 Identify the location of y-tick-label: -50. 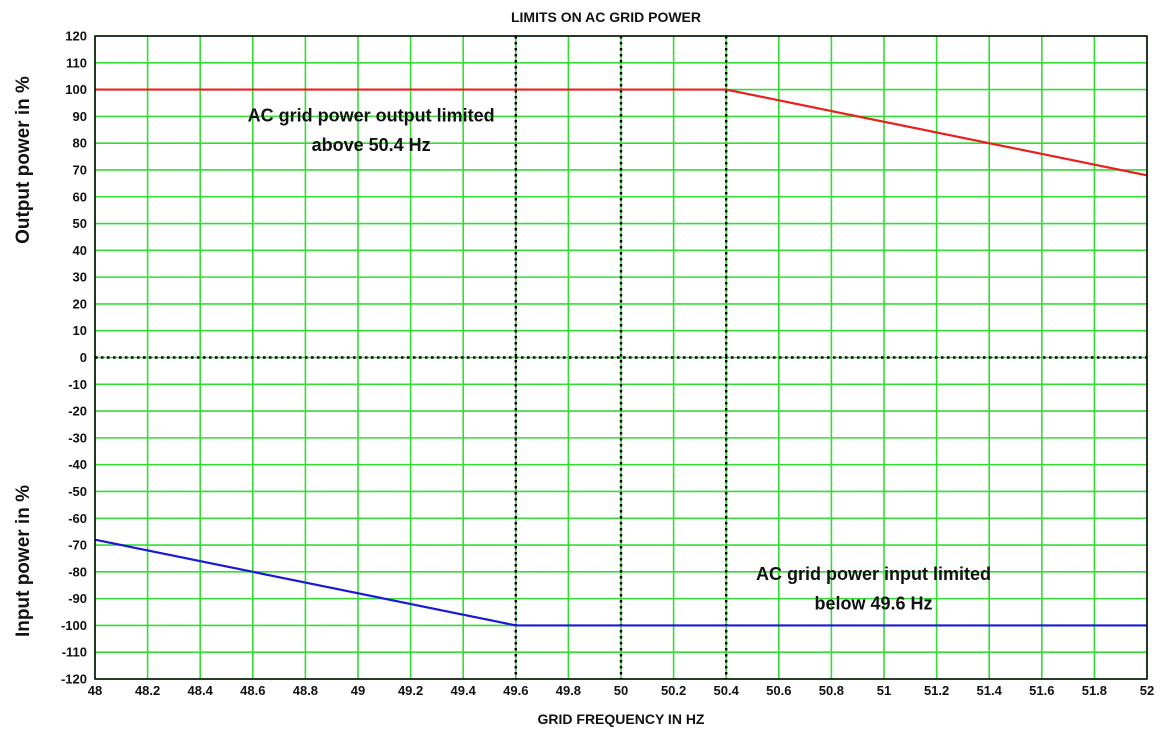
(77, 491).